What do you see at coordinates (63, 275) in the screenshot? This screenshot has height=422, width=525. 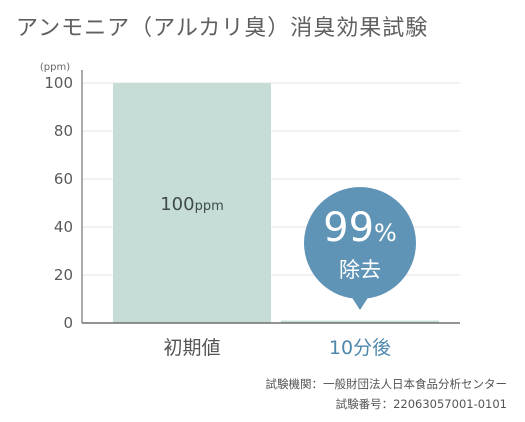 I see `y-tick-label: 20` at bounding box center [63, 275].